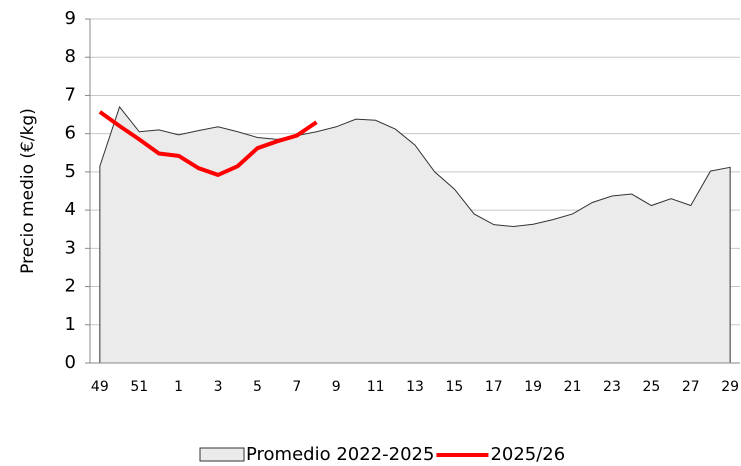 The height and width of the screenshot is (466, 741). What do you see at coordinates (296, 387) in the screenshot?
I see `x-tick-label: 7` at bounding box center [296, 387].